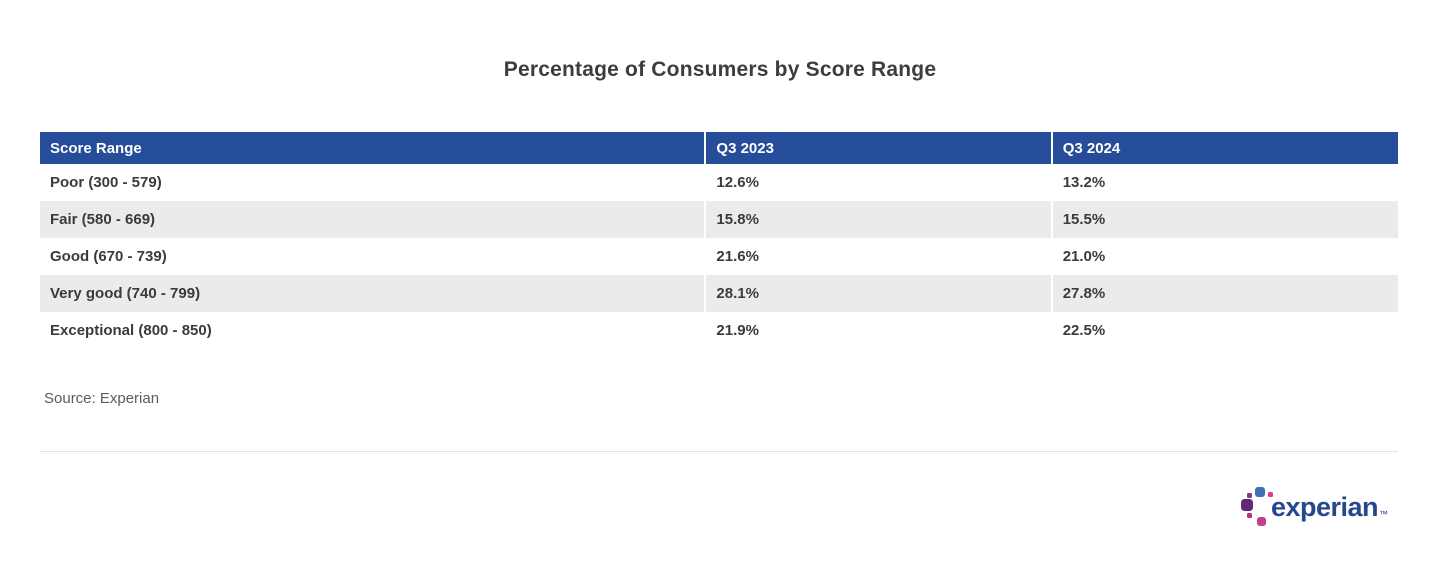 This screenshot has width=1440, height=571. What do you see at coordinates (373, 182) in the screenshot?
I see `cell-score-range: Poor (300 - 579)` at bounding box center [373, 182].